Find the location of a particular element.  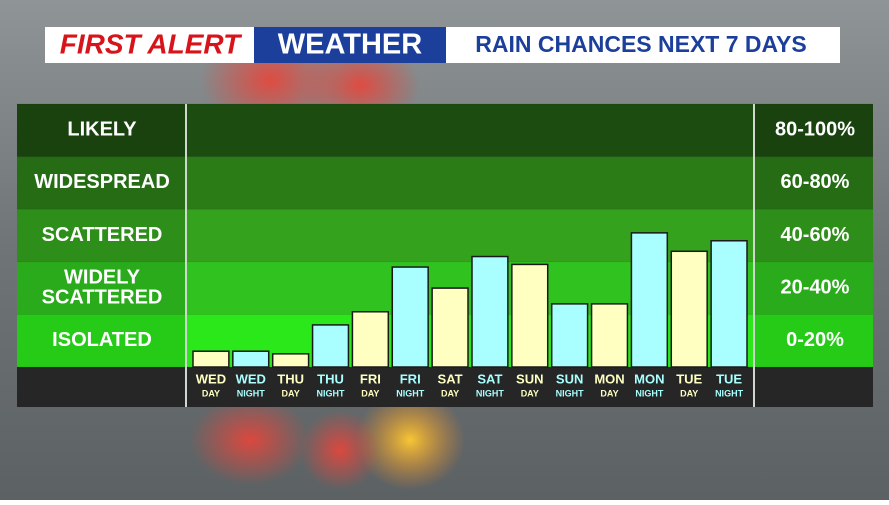

title-weather: WEATHER is located at coordinates (350, 45).